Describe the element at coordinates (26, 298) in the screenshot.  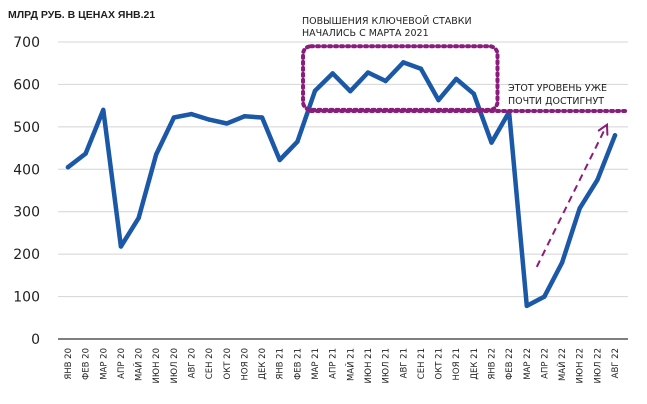
I see `y-tick-label: 100` at that location.